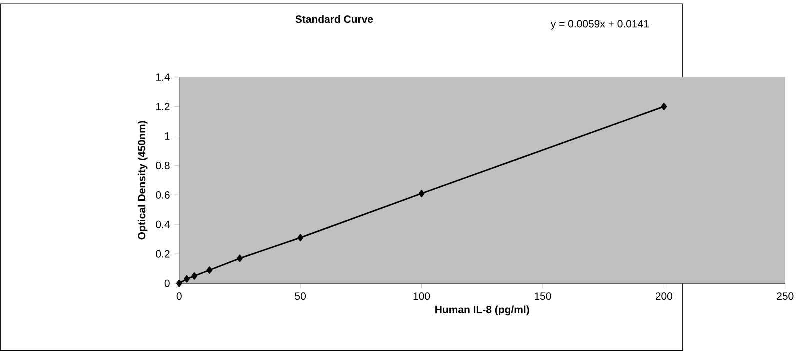 The height and width of the screenshot is (351, 798). Describe the element at coordinates (163, 254) in the screenshot. I see `y-tick-label: 0.2` at that location.